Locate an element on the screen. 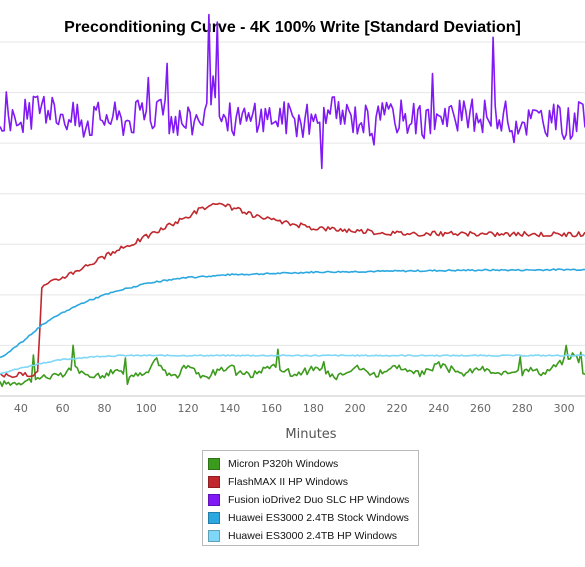  x-tick-label: 260 is located at coordinates (480, 408).